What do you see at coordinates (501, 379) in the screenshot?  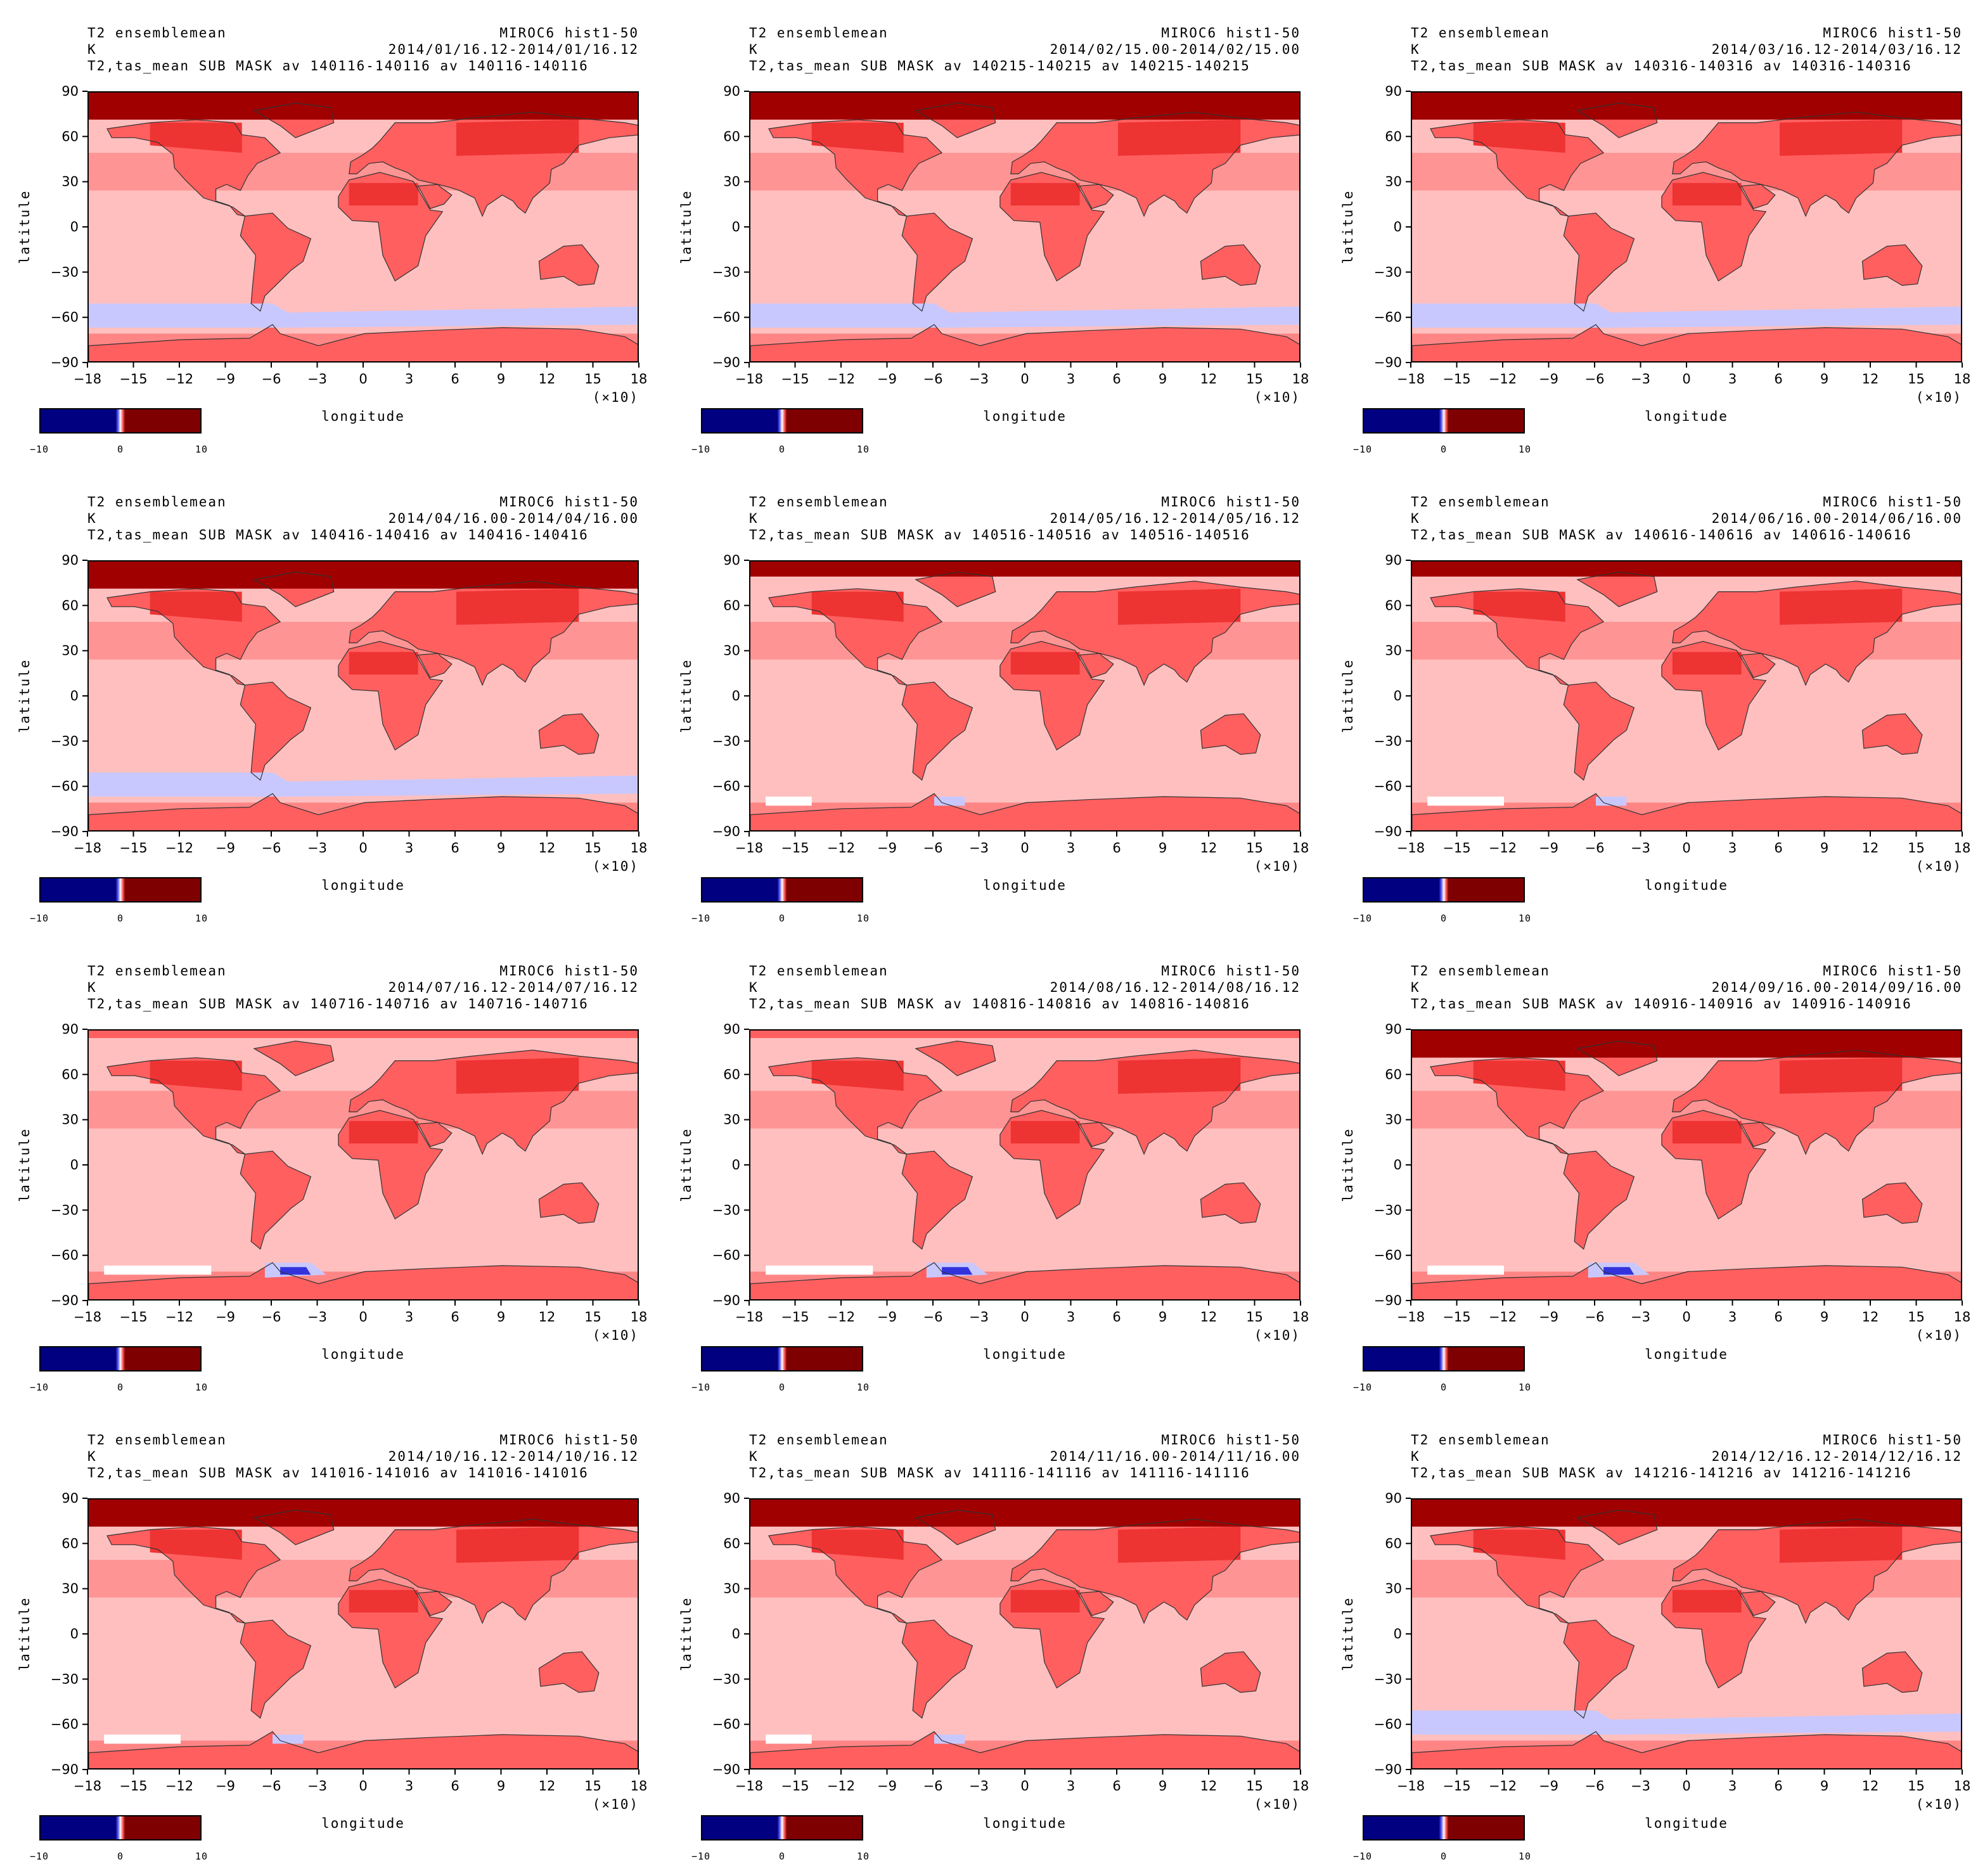 I see `x-tick-label: 9` at bounding box center [501, 379].